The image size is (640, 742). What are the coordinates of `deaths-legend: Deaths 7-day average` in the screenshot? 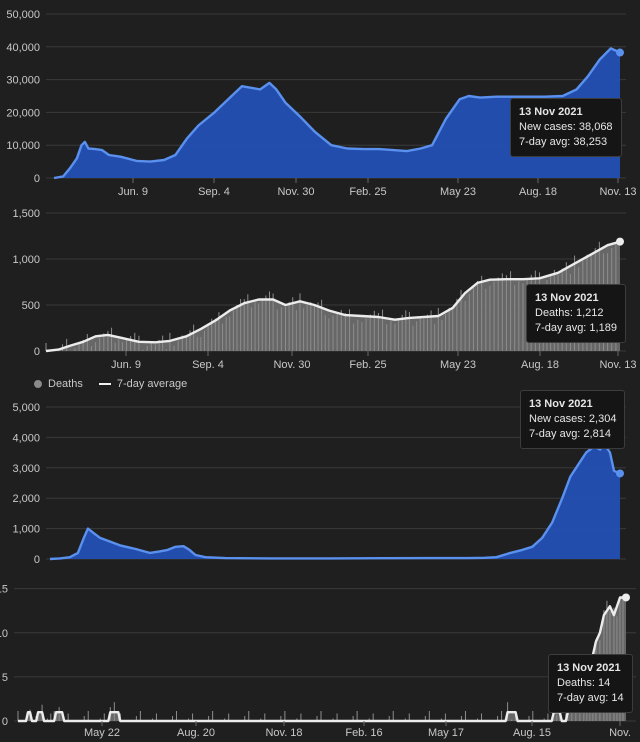 It's located at (110, 384).